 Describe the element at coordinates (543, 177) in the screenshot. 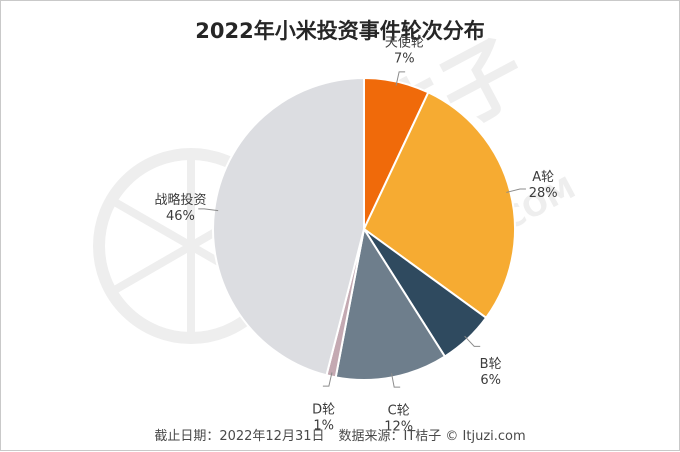

I see `slice-label-1: A轮` at that location.